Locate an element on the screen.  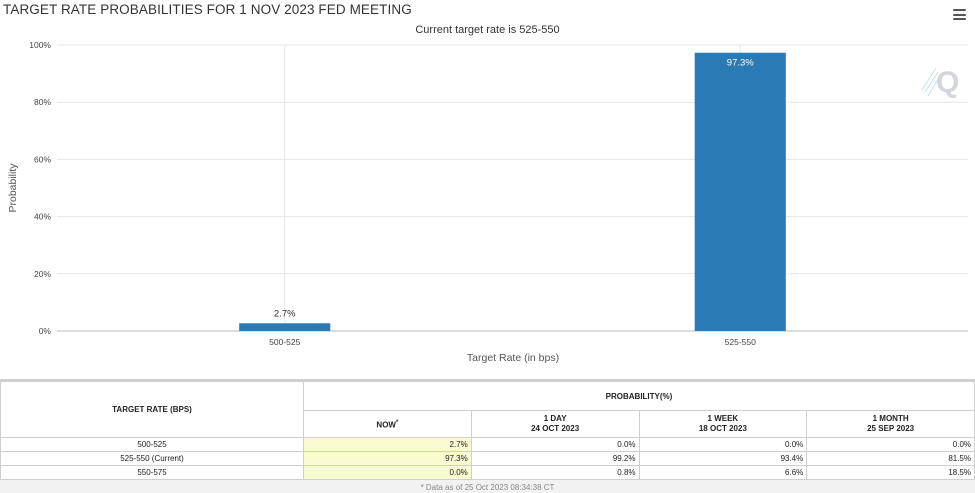
svg-text: Q is located at coordinates (947, 82).